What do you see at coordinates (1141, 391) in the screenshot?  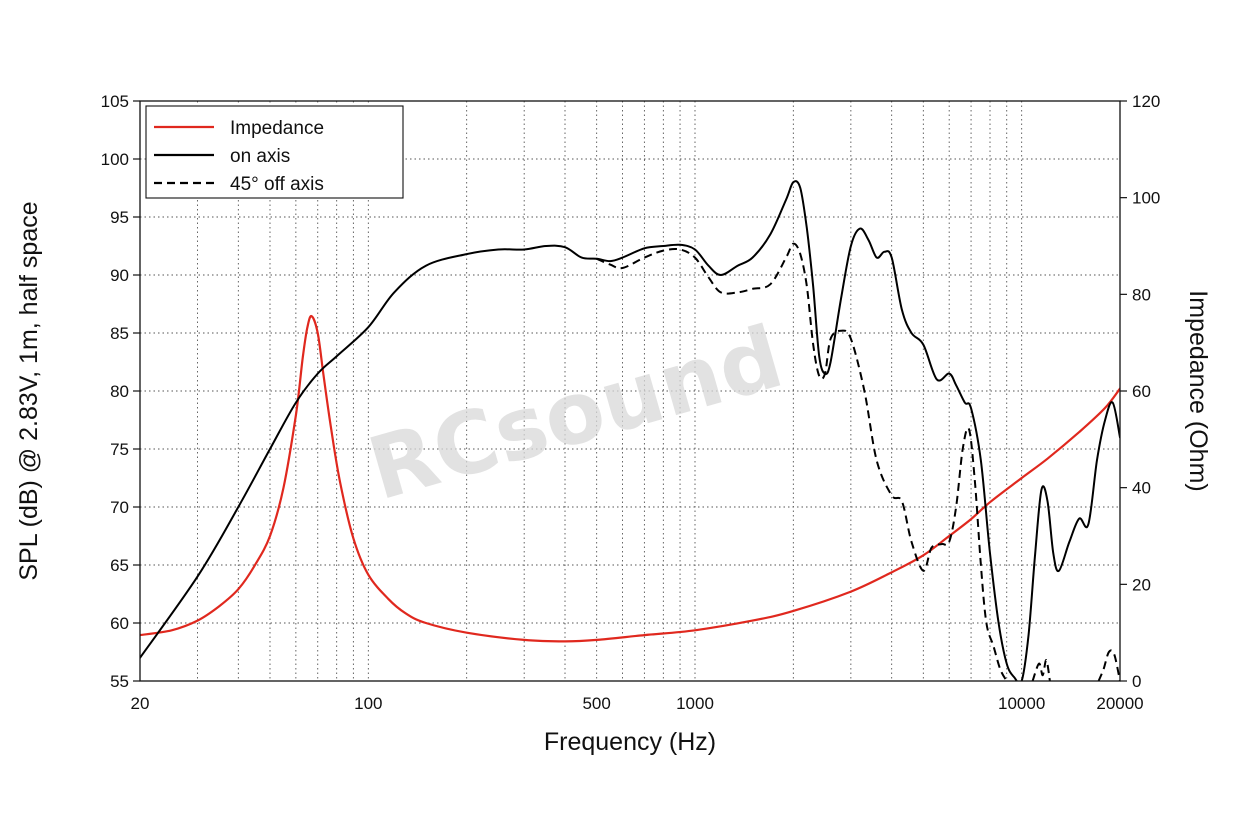 I see `y-right-tick-label: 60` at bounding box center [1141, 391].